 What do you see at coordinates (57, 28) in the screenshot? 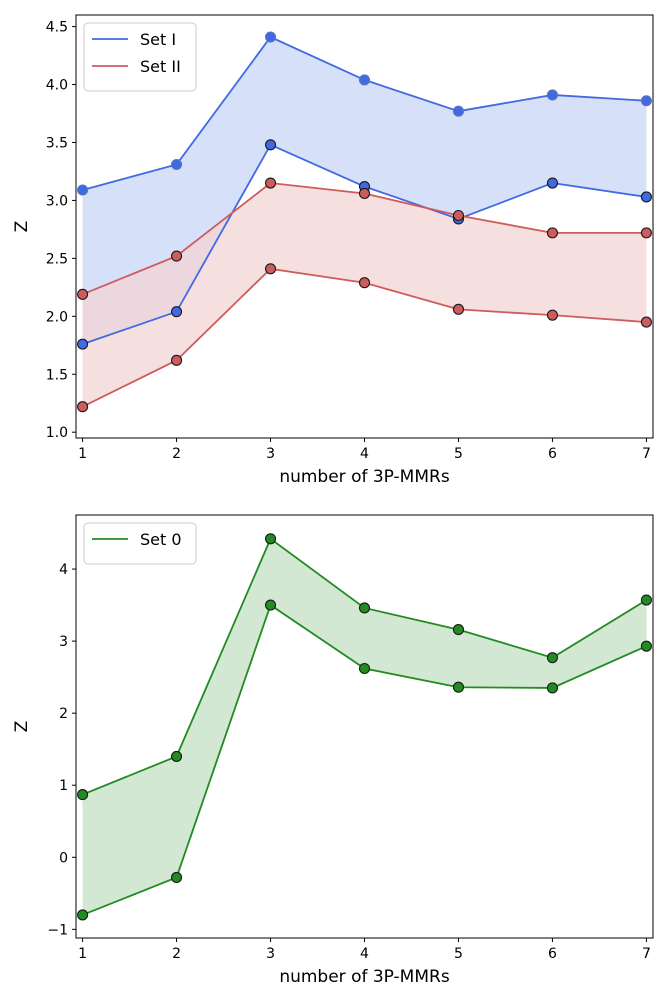
I see `y-tick-label-7: 4.5` at bounding box center [57, 28].